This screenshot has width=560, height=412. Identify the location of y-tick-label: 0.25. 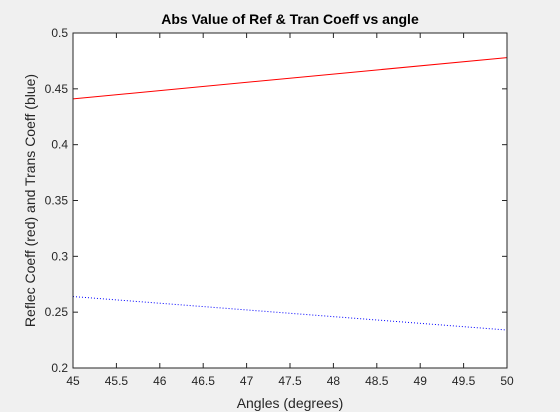
(57, 312).